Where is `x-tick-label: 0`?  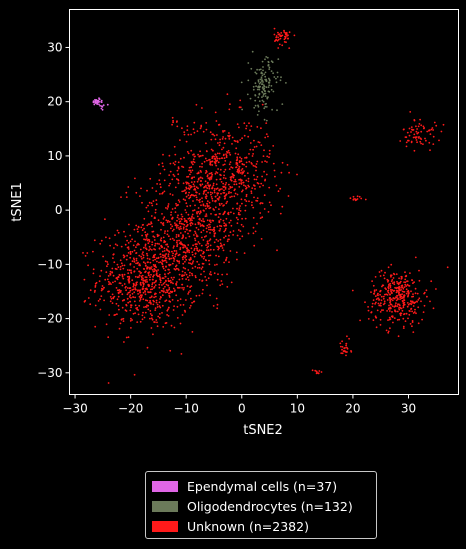 x-tick-label: 0 is located at coordinates (242, 409).